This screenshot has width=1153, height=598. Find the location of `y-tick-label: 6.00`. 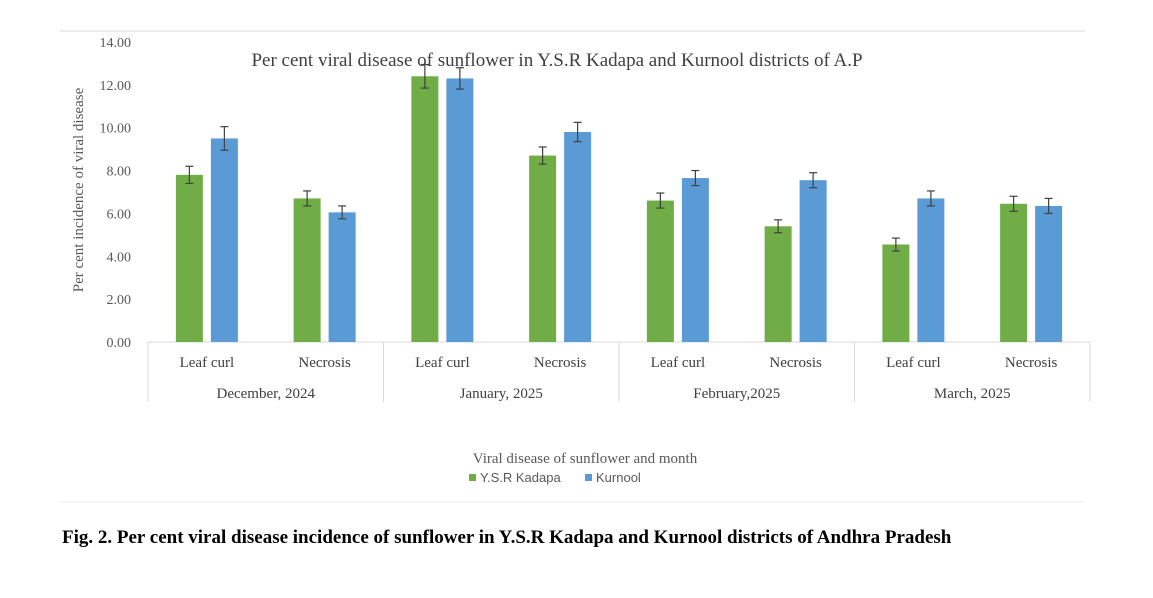

y-tick-label: 6.00 is located at coordinates (119, 214).